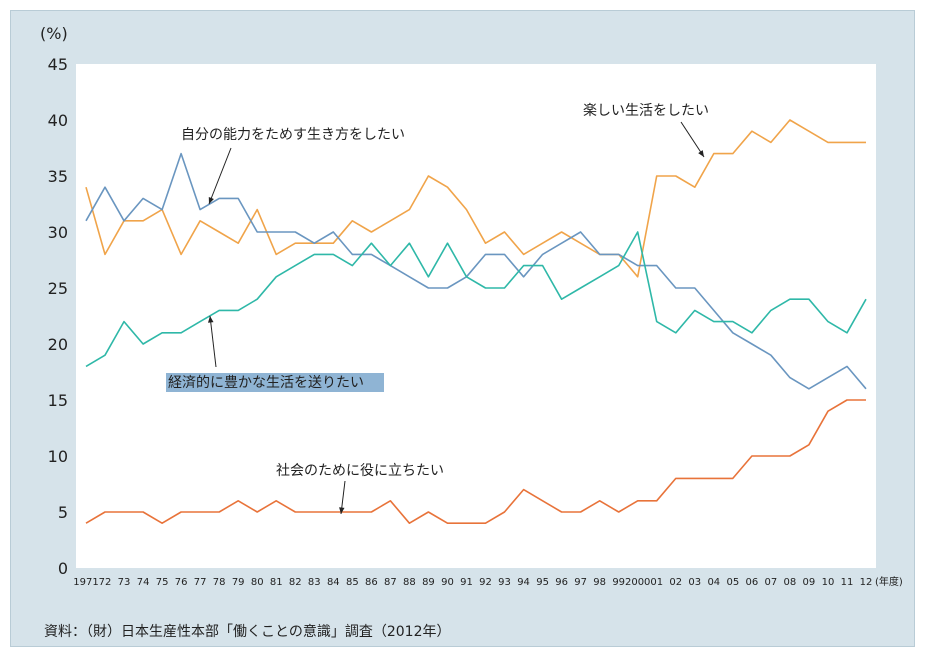 This screenshot has width=925, height=655. I want to click on series-annotation: 楽しい生活をしたい, so click(646, 111).